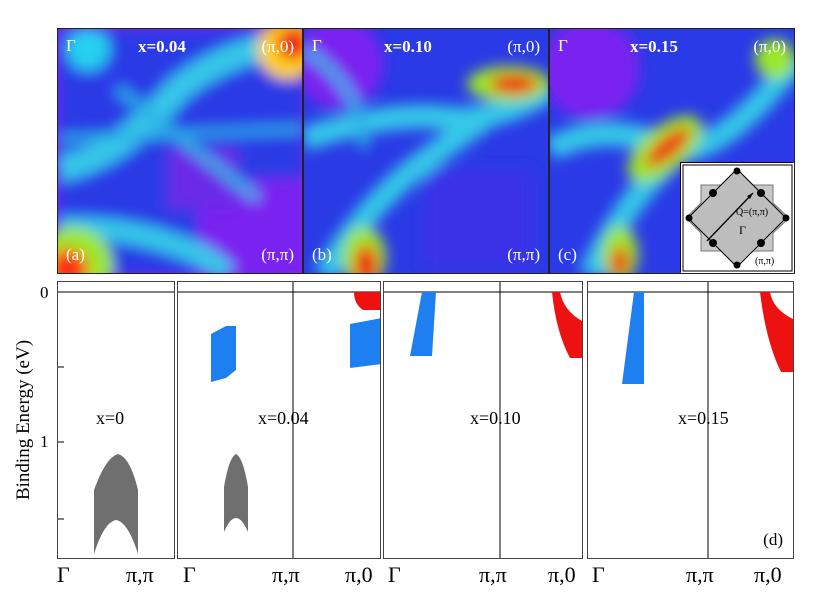  I want to click on x-tick-pi0-4: π,0, so click(768, 574).